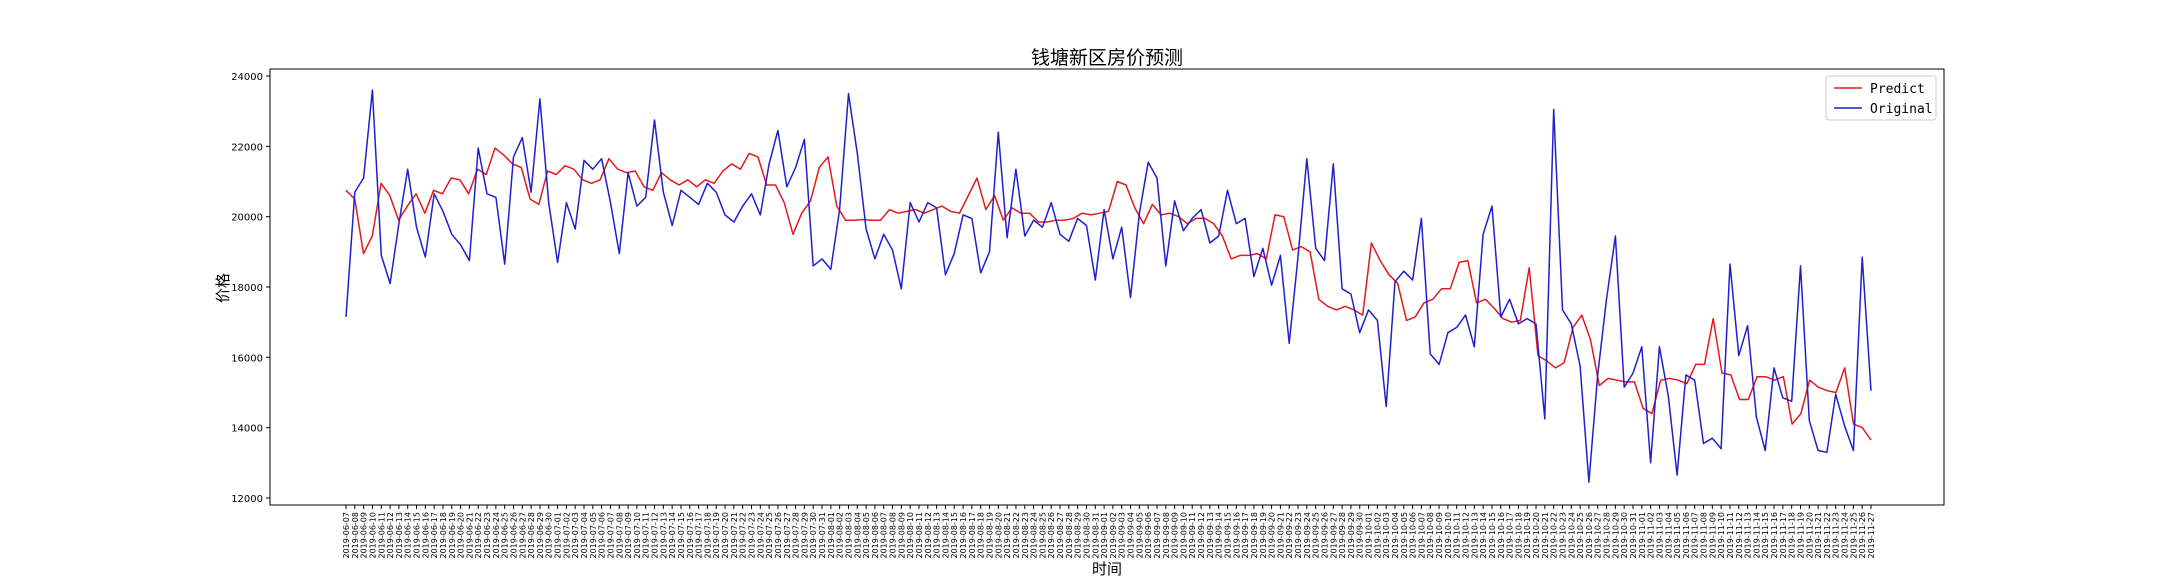 The height and width of the screenshot is (580, 2160). I want to click on x-tick-label: 2019-07-30, so click(813, 535).